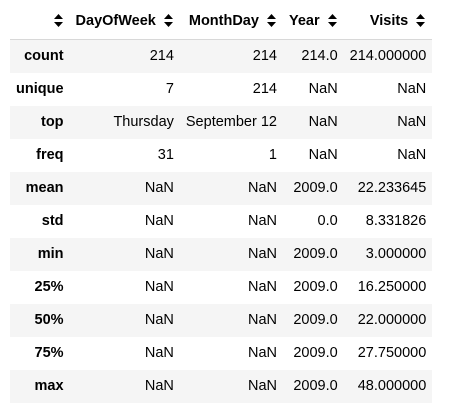 The width and height of the screenshot is (450, 411). I want to click on table-row: min NaN NaN 2009.0 3.000000, so click(221, 254).